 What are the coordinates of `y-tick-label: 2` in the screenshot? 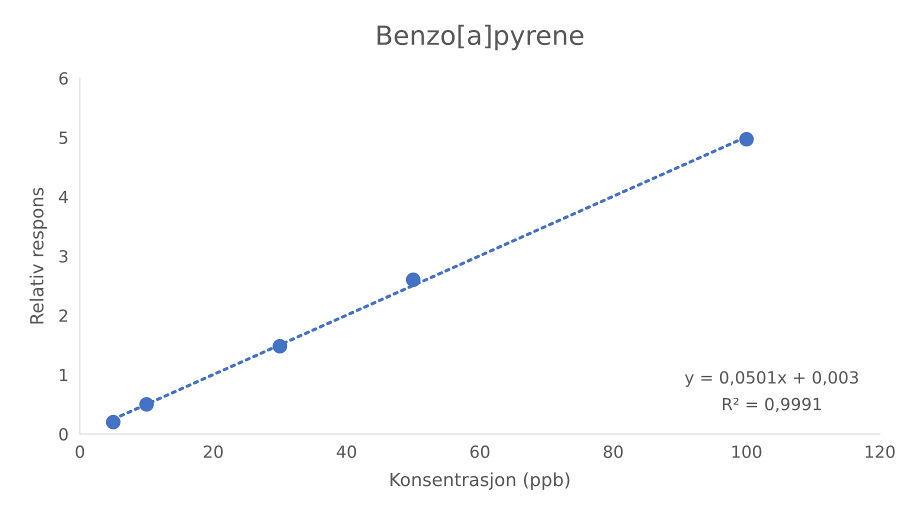 It's located at (63, 315).